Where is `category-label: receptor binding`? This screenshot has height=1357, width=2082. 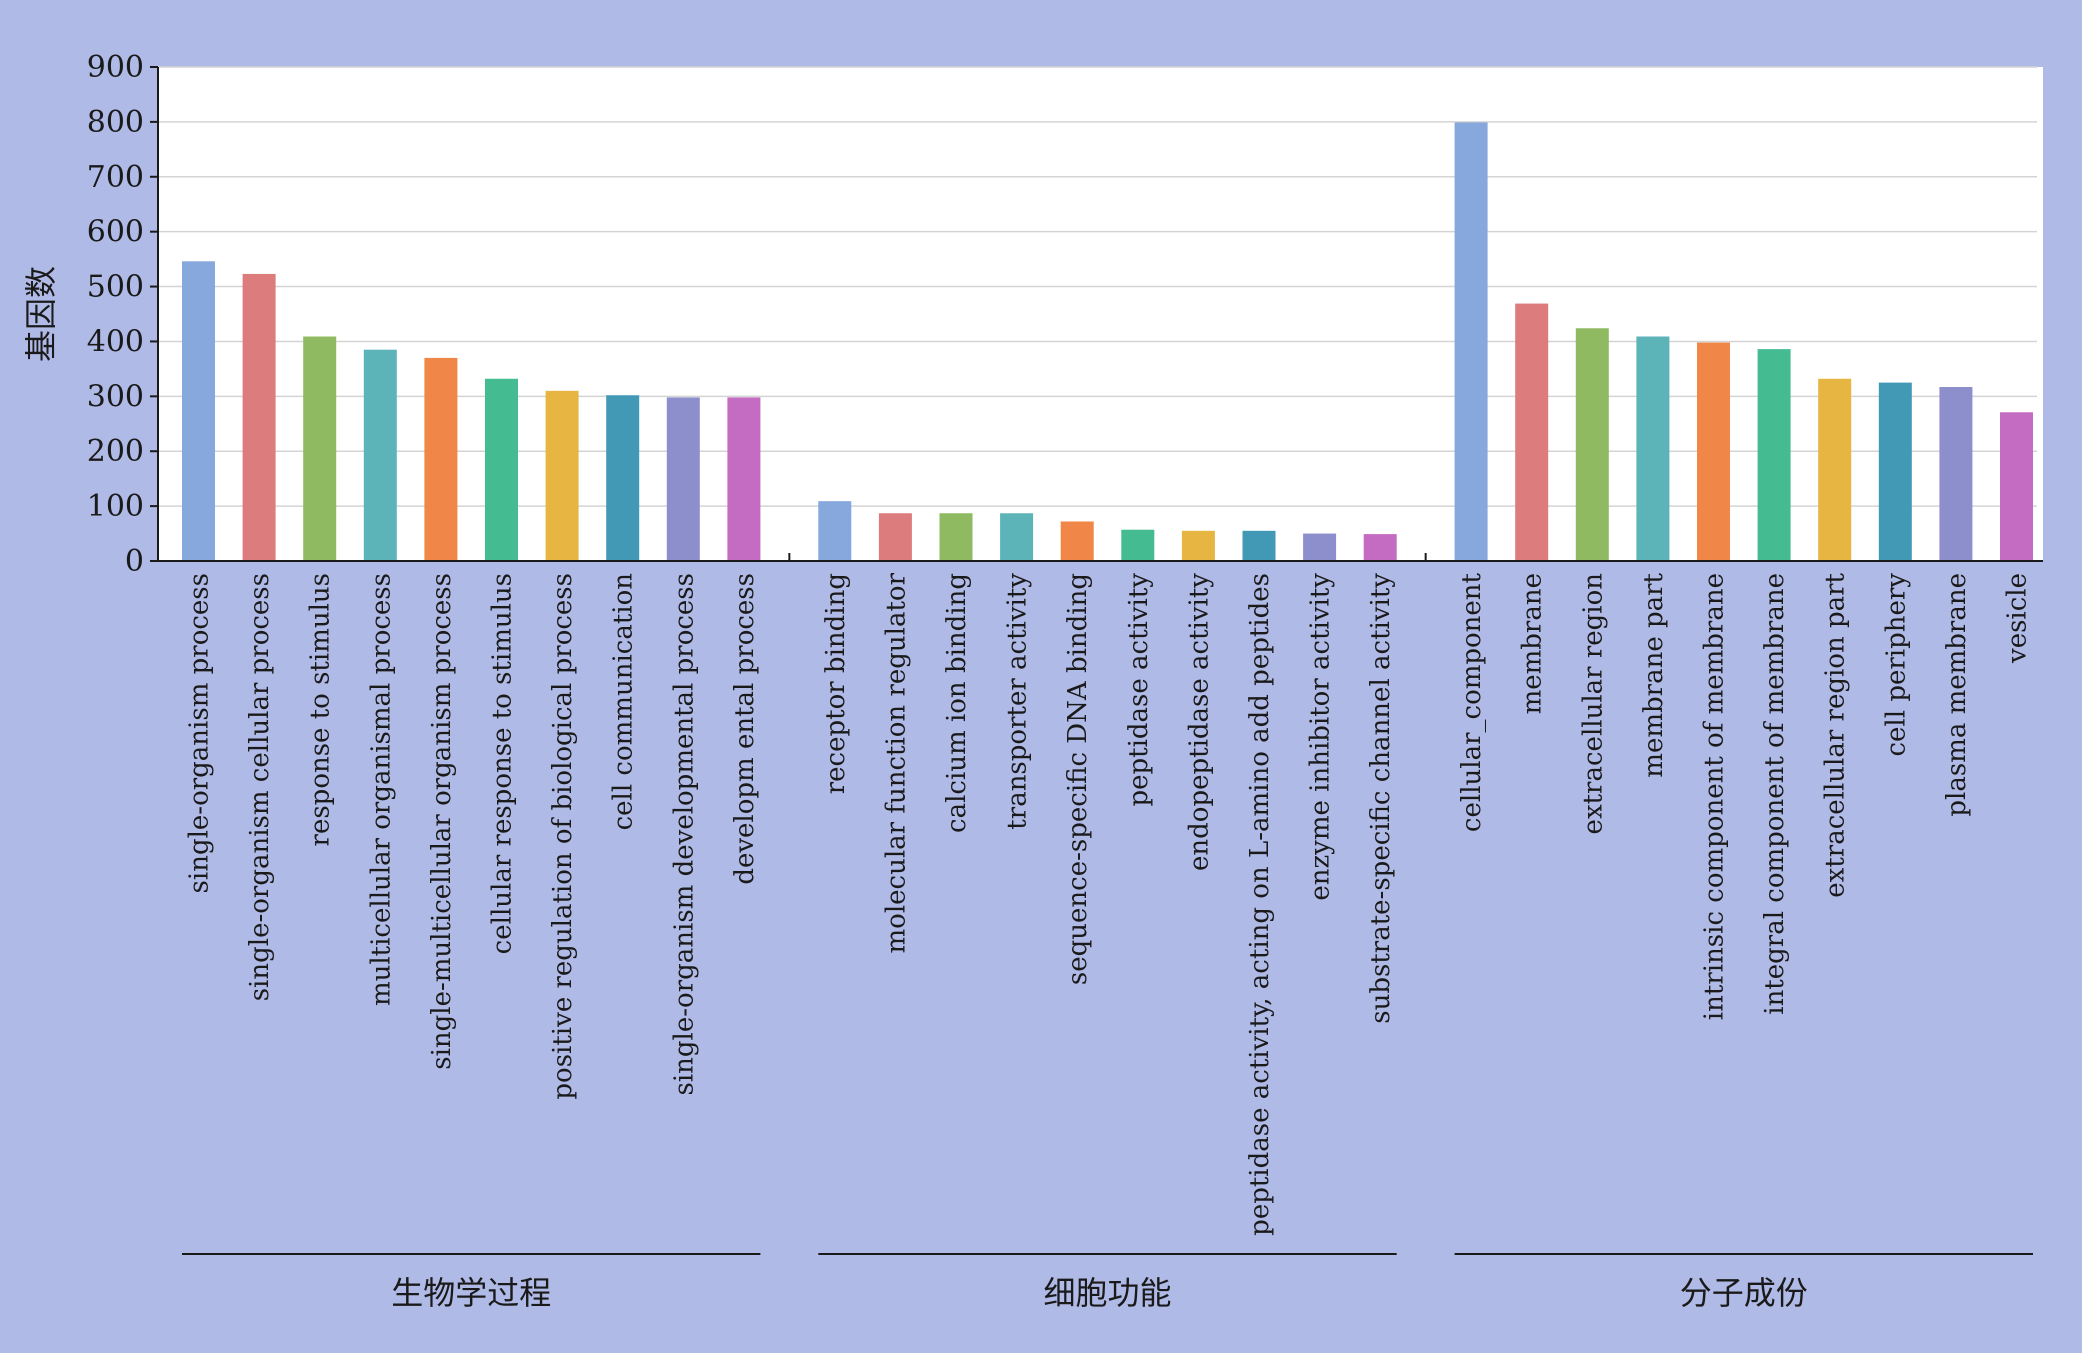
category-label: receptor binding is located at coordinates (836, 683).